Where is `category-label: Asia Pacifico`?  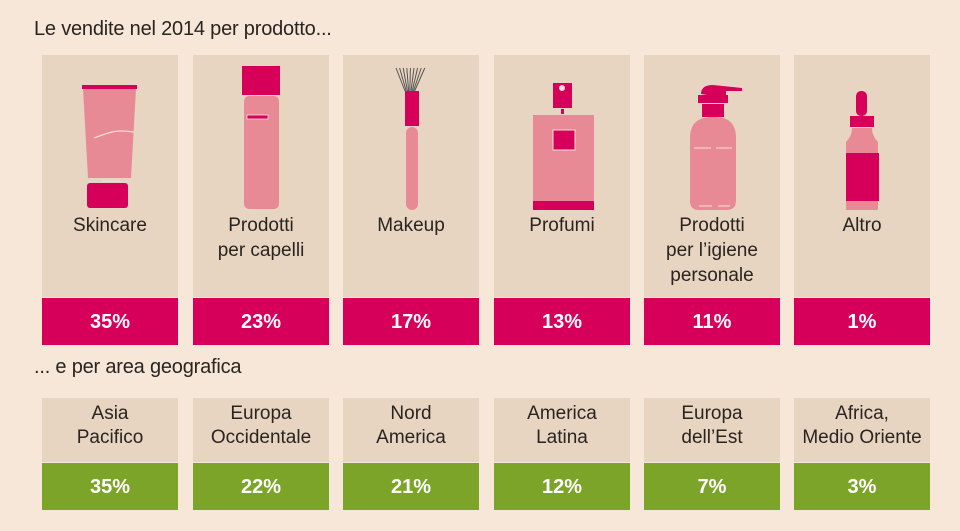 category-label: Asia Pacifico is located at coordinates (110, 426).